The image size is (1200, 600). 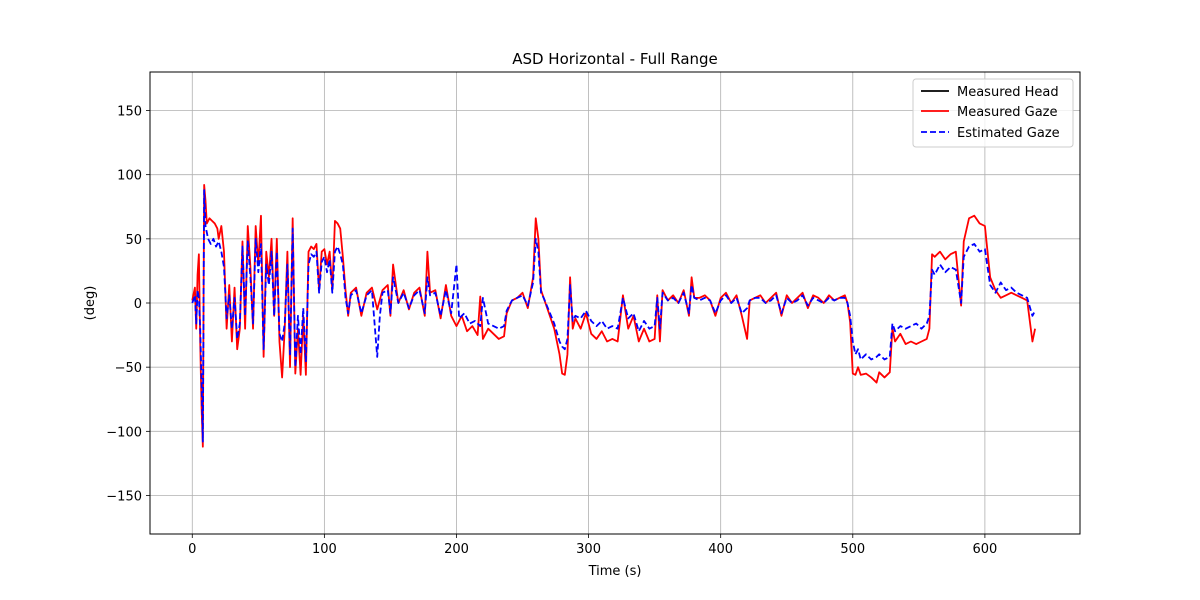 What do you see at coordinates (128, 305) in the screenshot?
I see `y-axis-ticks: −150 −100 −50 0 50 100 150` at bounding box center [128, 305].